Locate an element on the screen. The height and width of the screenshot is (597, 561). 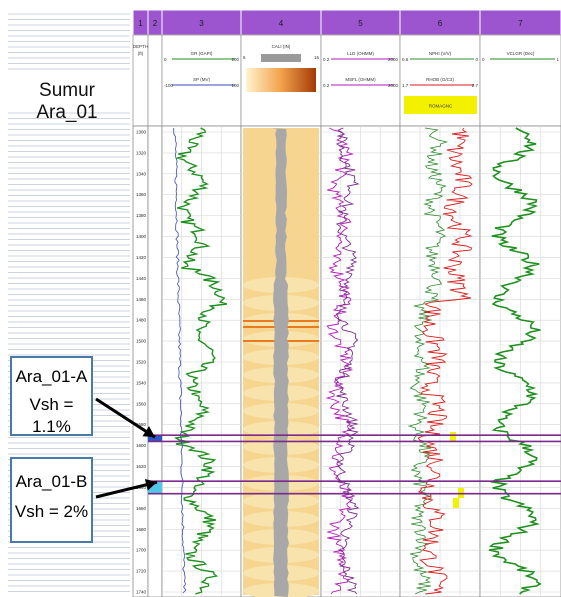
curve-name: MSFL (OHMM) is located at coordinates (360, 79).